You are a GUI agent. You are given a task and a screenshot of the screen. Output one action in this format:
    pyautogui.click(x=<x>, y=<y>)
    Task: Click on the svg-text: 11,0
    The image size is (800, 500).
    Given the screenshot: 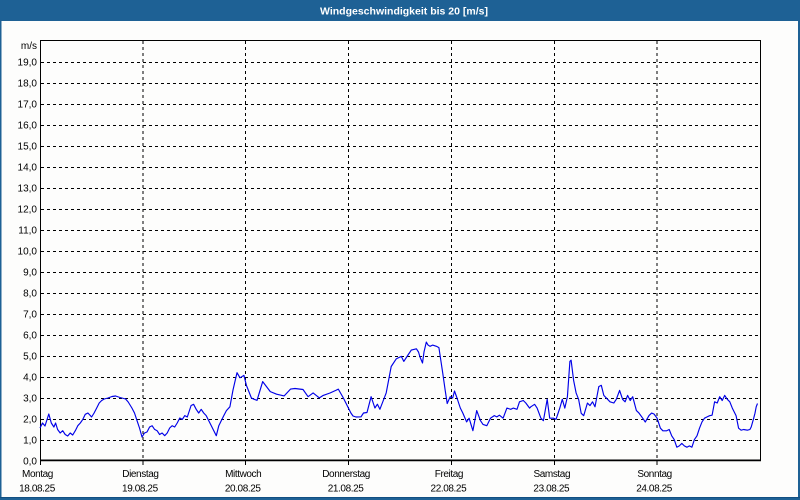 What is the action you would take?
    pyautogui.click(x=27, y=231)
    